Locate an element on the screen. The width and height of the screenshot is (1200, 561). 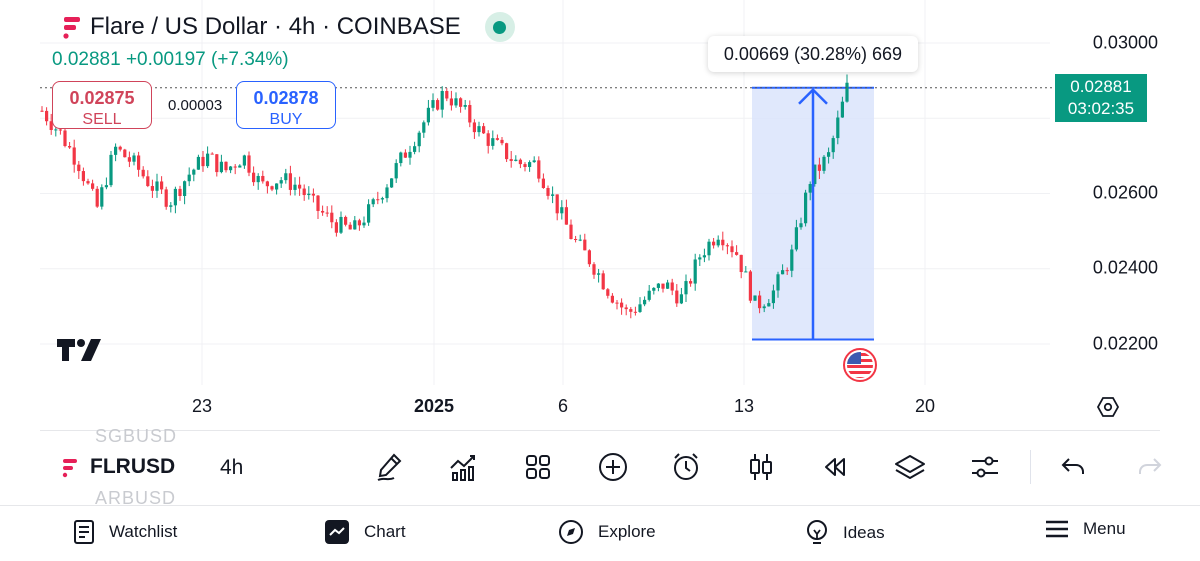
adjacent-symbol: ARBUSD is located at coordinates (136, 498).